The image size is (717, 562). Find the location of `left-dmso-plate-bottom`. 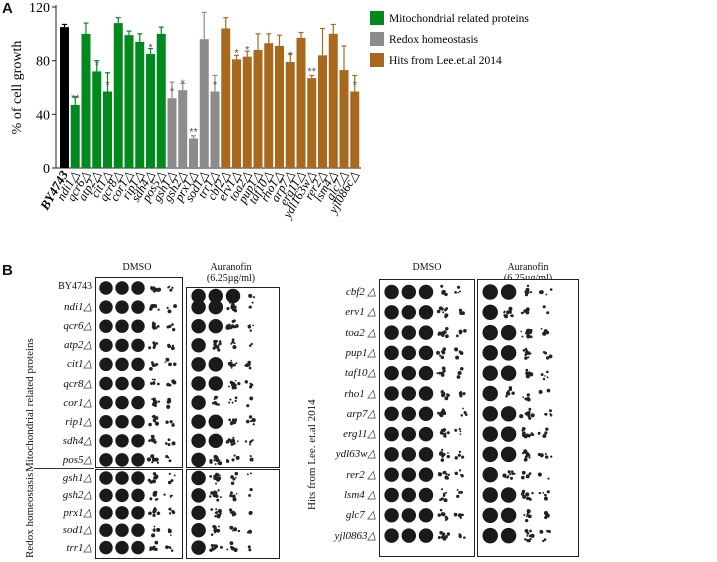

left-dmso-plate-bottom is located at coordinates (139, 514).